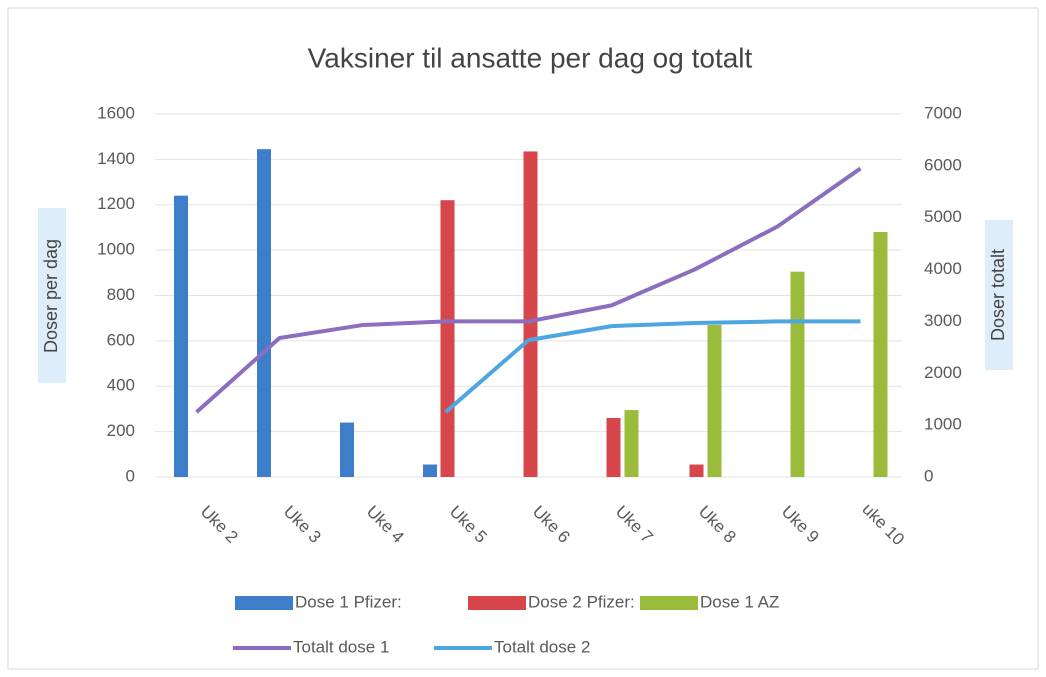 The height and width of the screenshot is (677, 1046). I want to click on line, so click(652, 366).